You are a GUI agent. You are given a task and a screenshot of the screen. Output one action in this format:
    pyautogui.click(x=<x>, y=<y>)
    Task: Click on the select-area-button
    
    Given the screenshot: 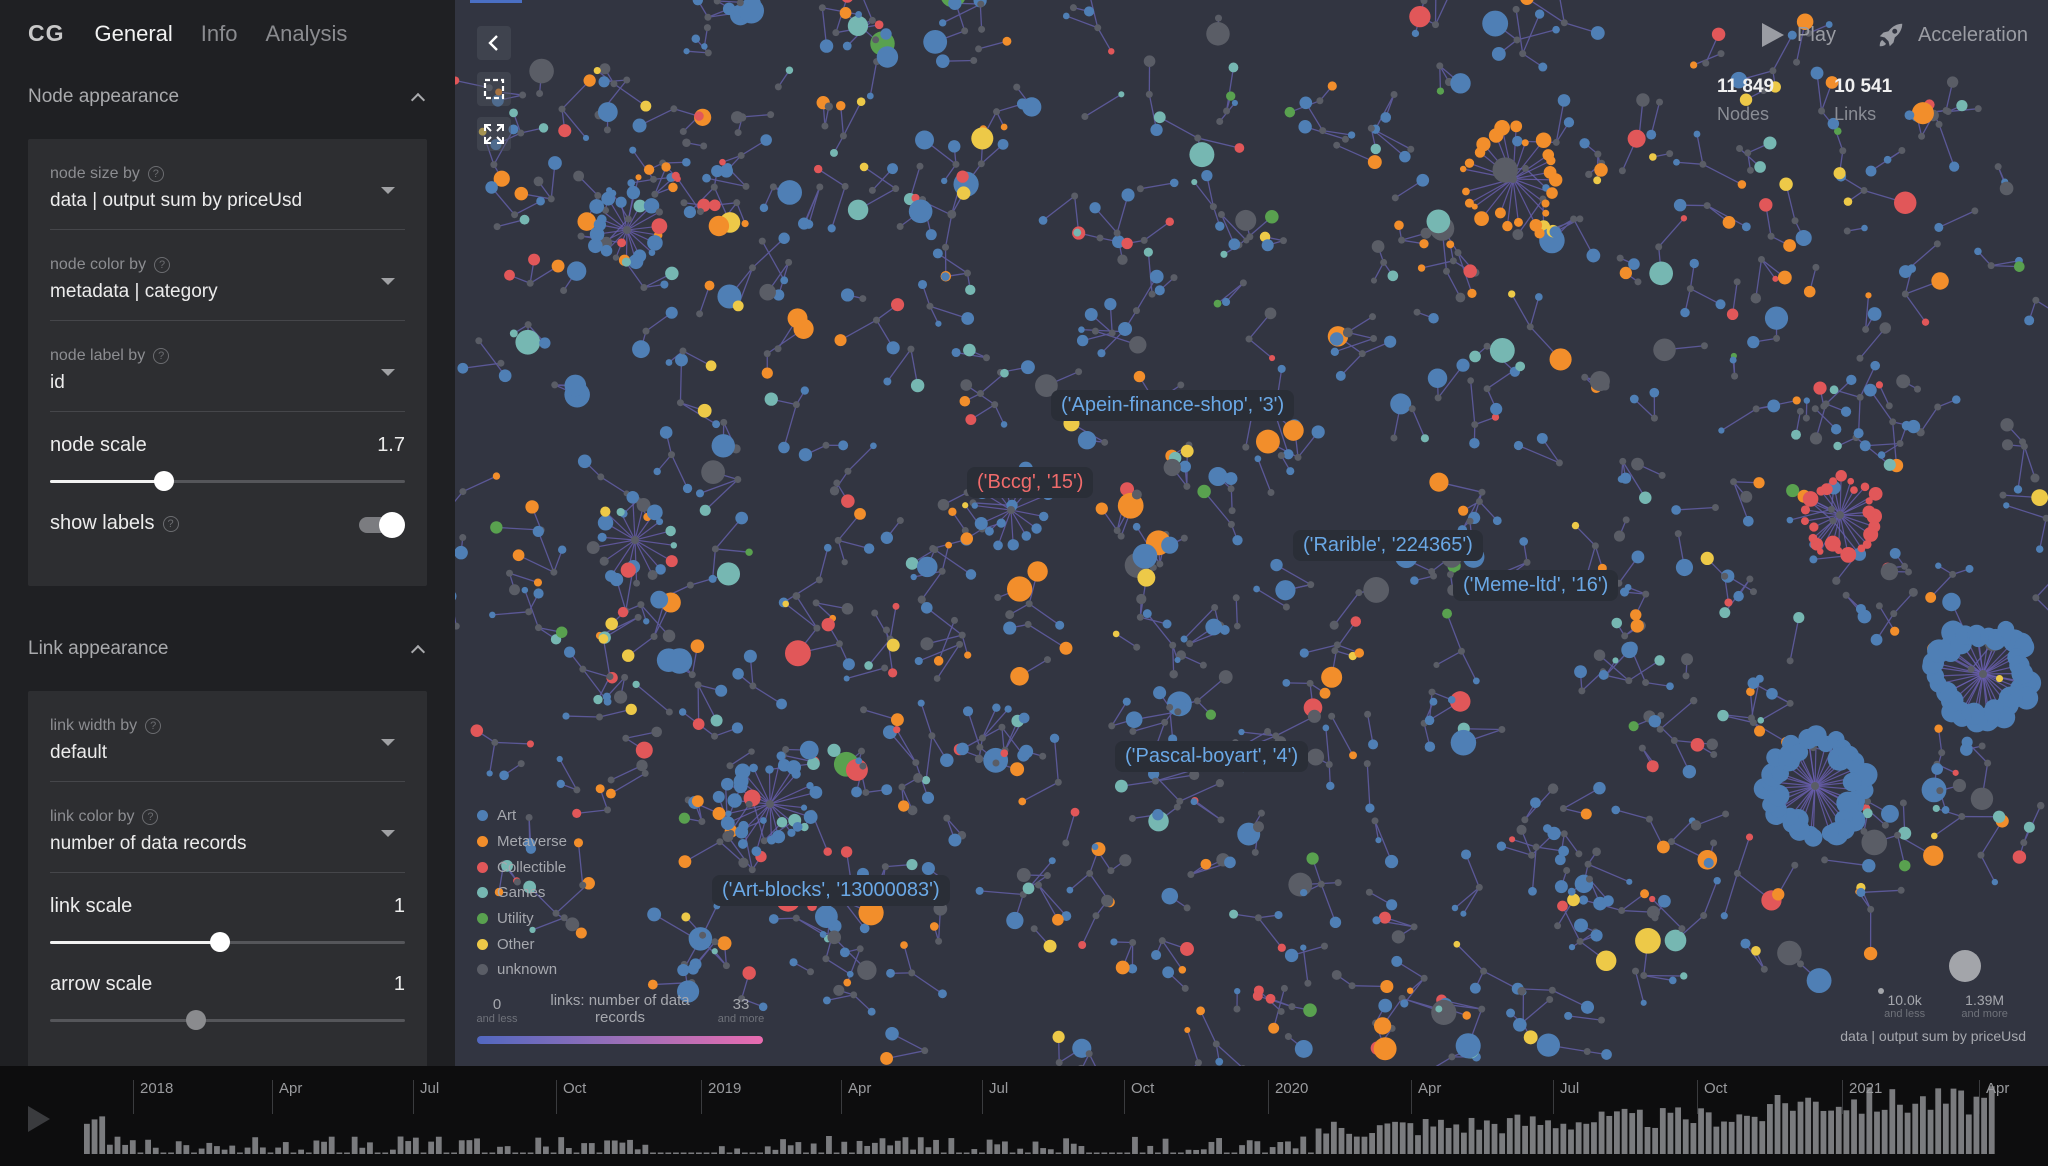 What is the action you would take?
    pyautogui.click(x=494, y=89)
    